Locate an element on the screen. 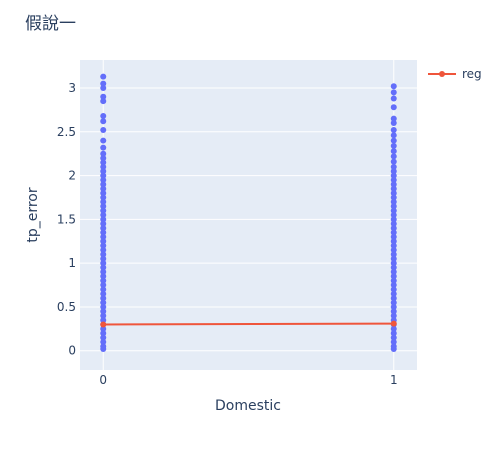 The height and width of the screenshot is (450, 500). y-axis-title: tp_error is located at coordinates (33, 215).